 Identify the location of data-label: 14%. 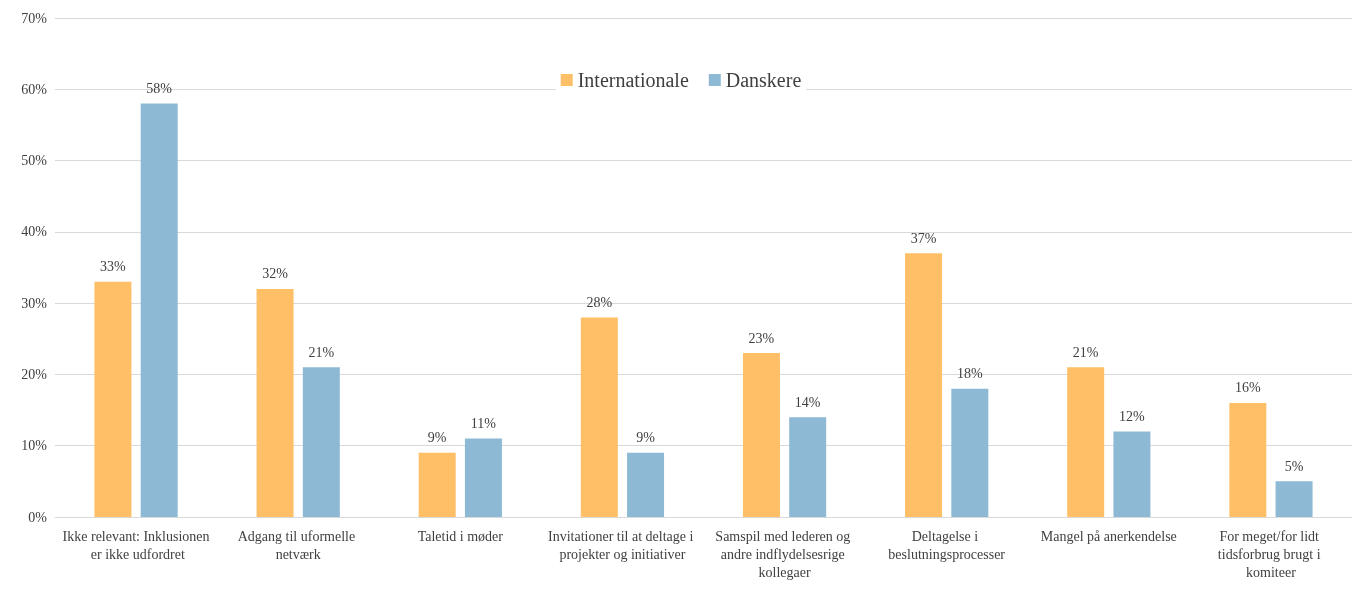
(807, 402).